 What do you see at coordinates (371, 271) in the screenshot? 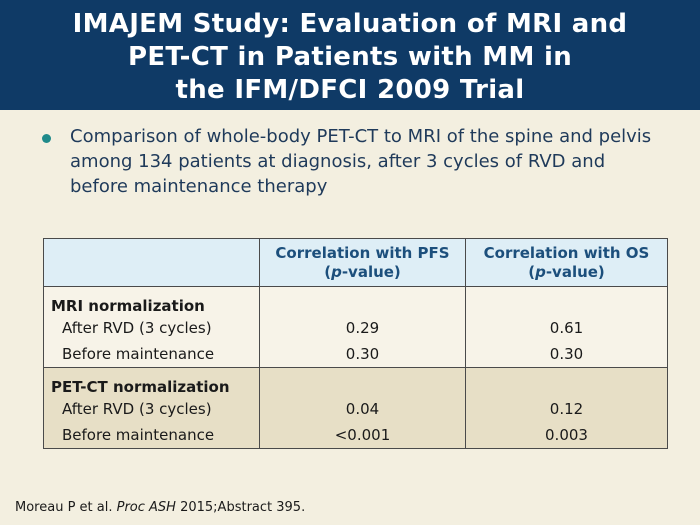
I see `header-pfs-suffix: -value)` at bounding box center [371, 271].